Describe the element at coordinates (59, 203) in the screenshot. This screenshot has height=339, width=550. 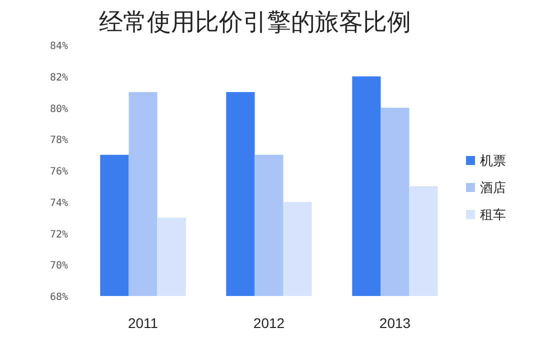
I see `y-tick-label: 74%` at that location.